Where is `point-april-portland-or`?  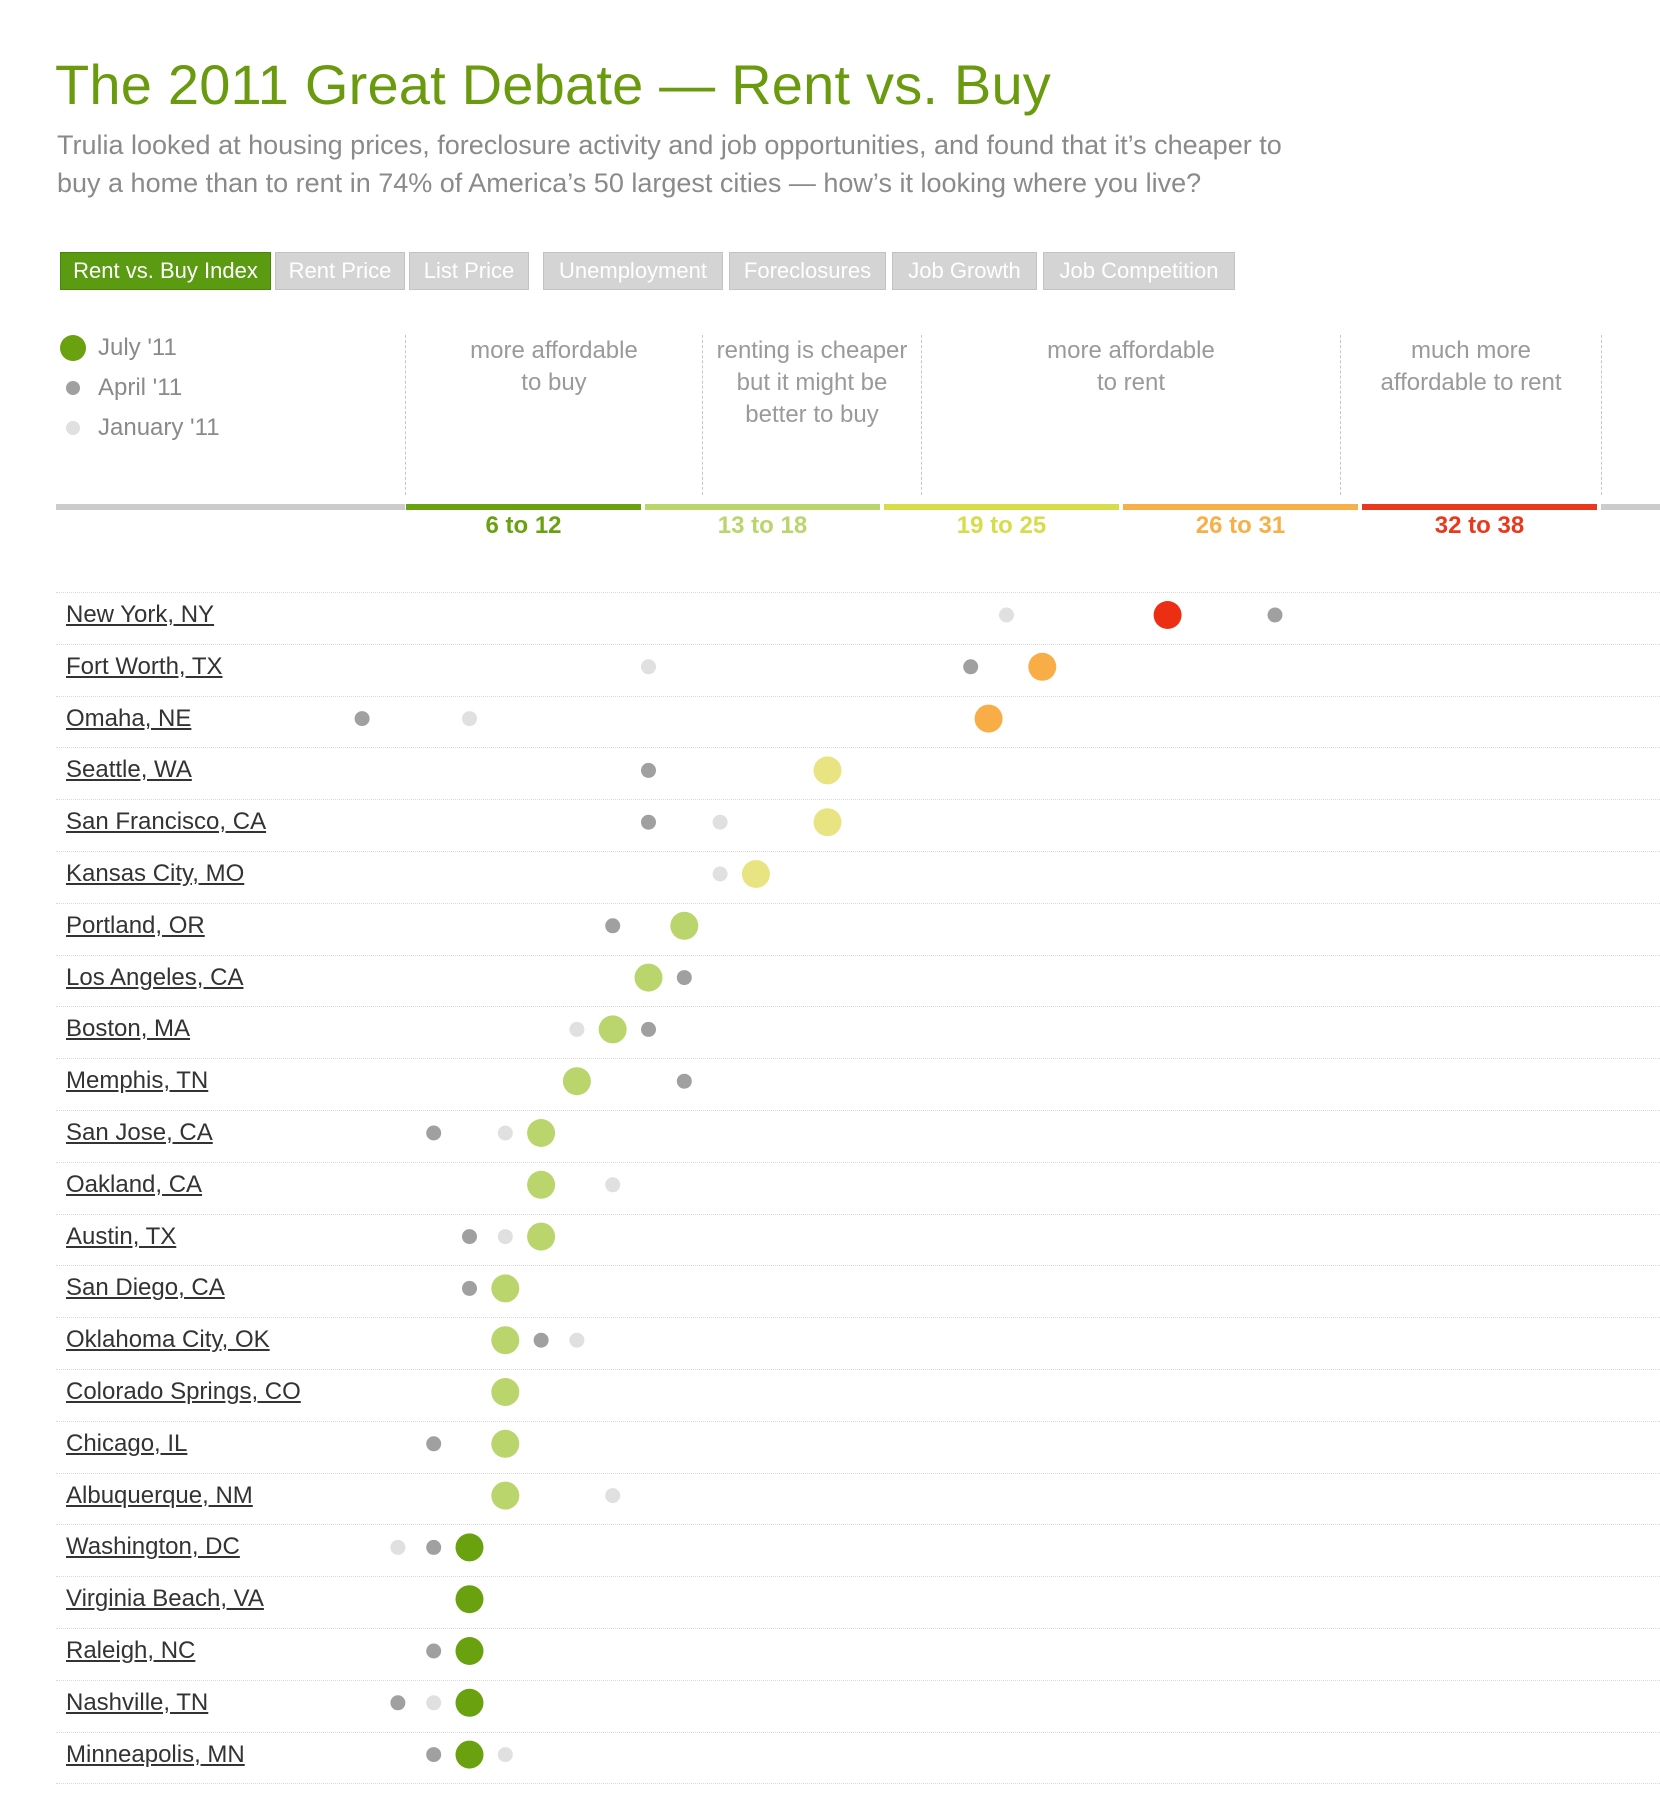
point-april-portland-or is located at coordinates (613, 926).